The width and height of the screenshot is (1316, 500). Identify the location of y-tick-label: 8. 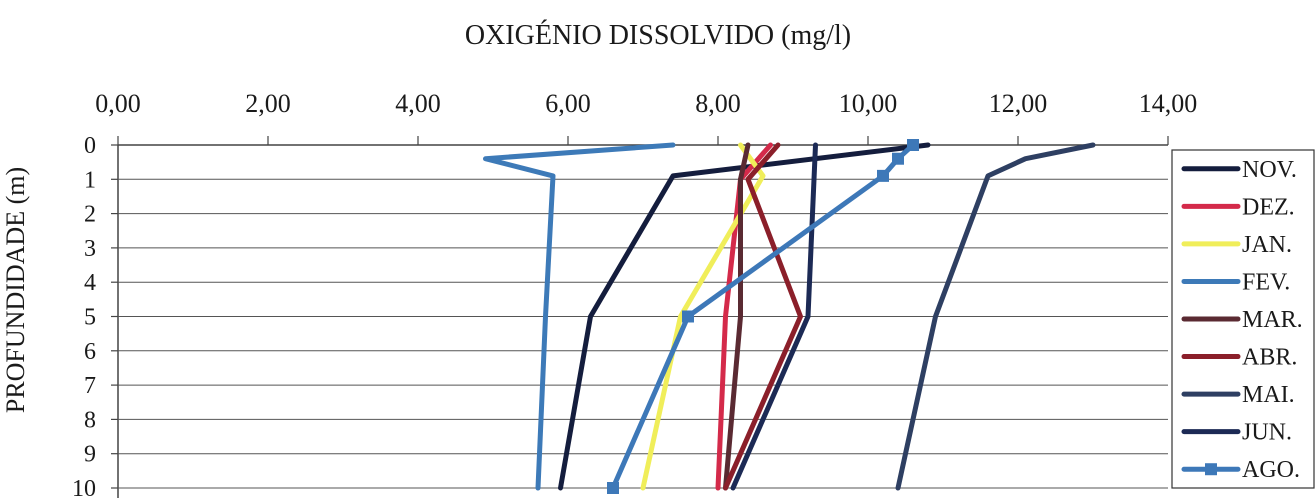
(90, 420).